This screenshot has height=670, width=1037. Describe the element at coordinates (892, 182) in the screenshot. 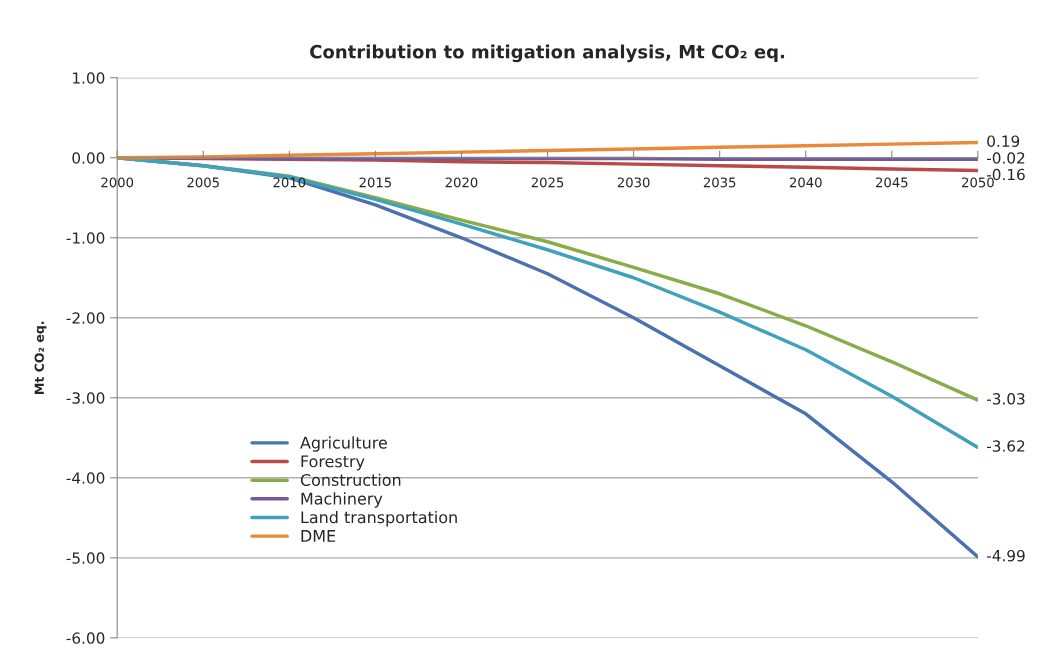

I see `x-tick-label: 2045` at that location.